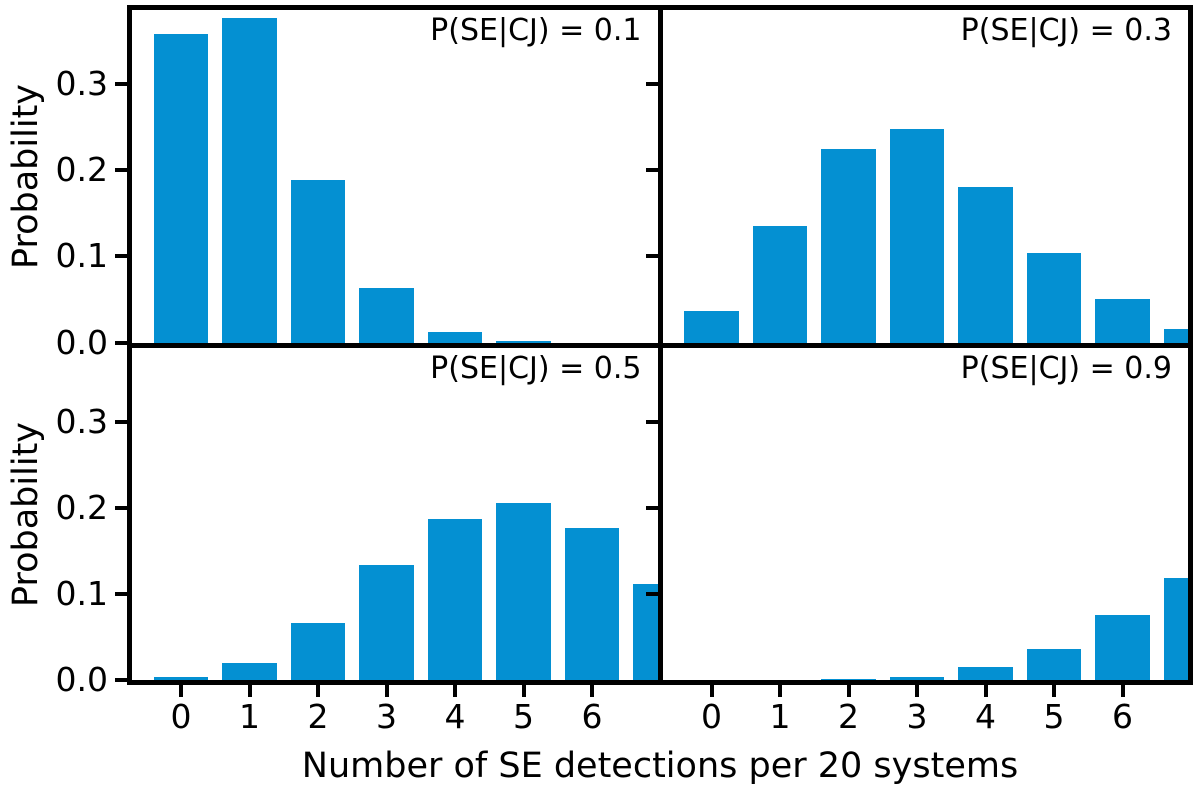 This screenshot has width=1200, height=793. What do you see at coordinates (1066, 368) in the screenshot?
I see `panel-annotation: P(SE|CJ) = 0.9` at bounding box center [1066, 368].